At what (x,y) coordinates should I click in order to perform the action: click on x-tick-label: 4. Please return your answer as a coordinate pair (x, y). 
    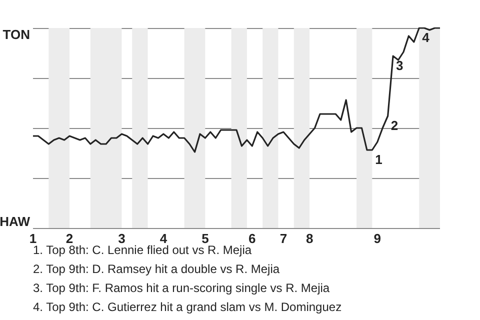
    Looking at the image, I should click on (164, 238).